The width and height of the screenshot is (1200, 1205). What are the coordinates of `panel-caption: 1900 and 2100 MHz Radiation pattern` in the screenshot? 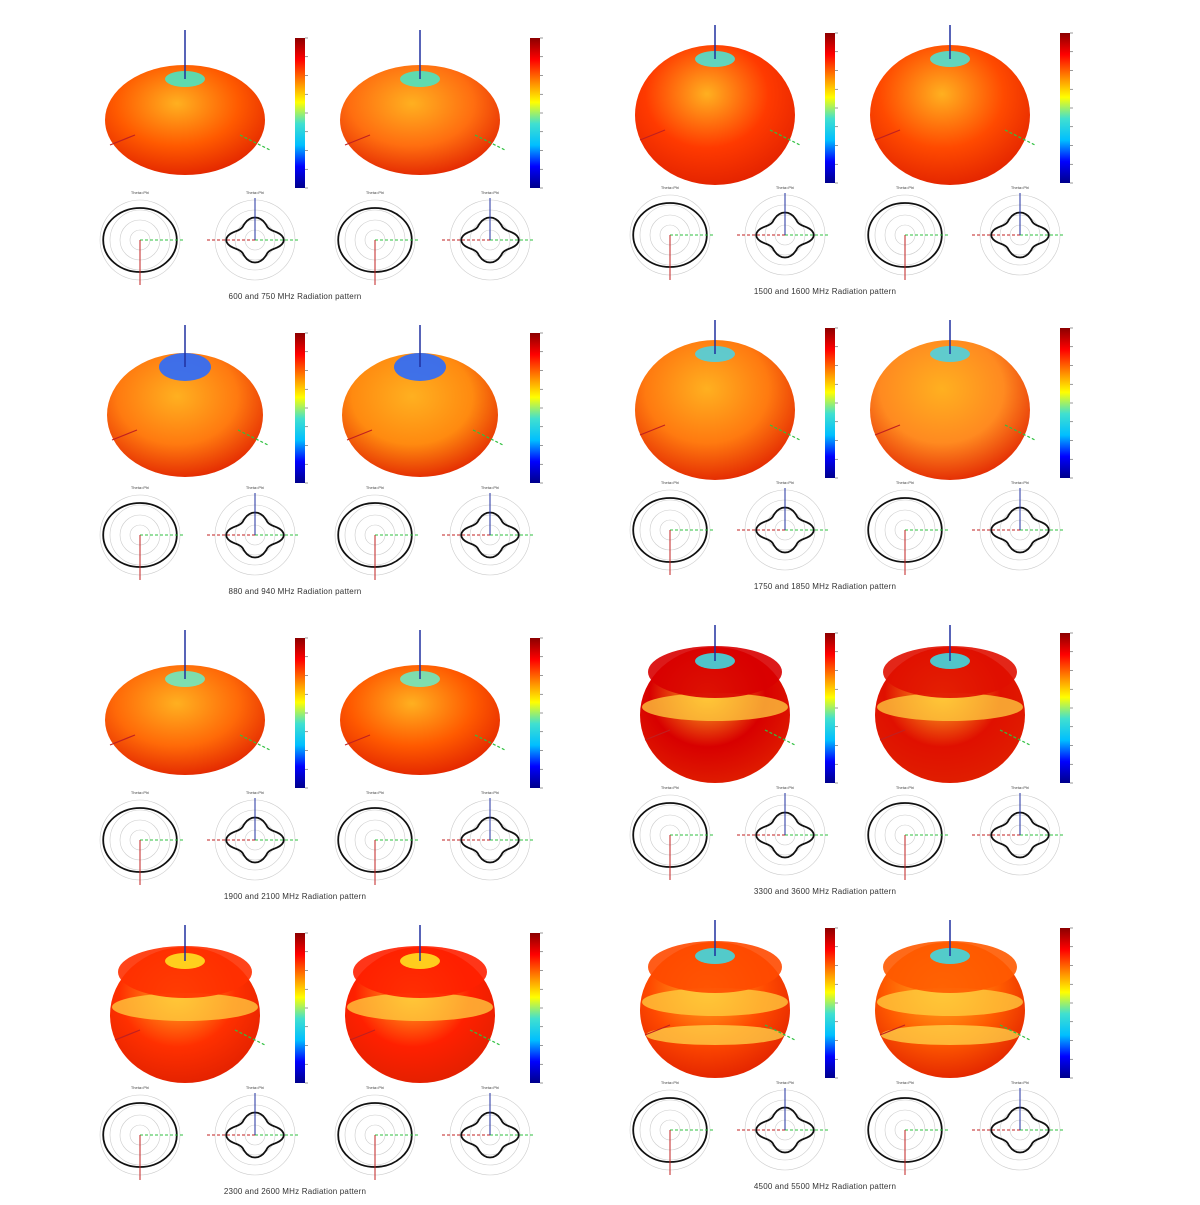 It's located at (295, 896).